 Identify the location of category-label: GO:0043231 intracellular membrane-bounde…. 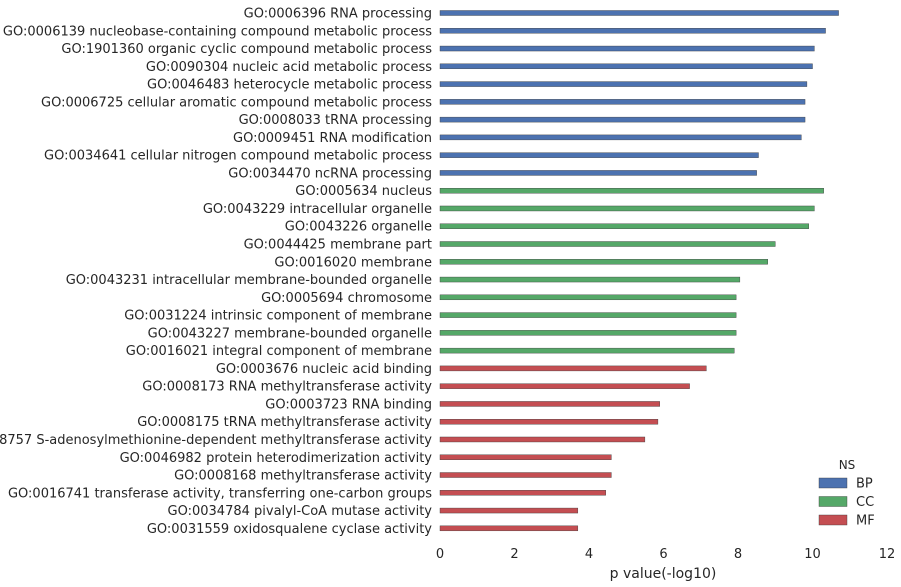
(249, 280).